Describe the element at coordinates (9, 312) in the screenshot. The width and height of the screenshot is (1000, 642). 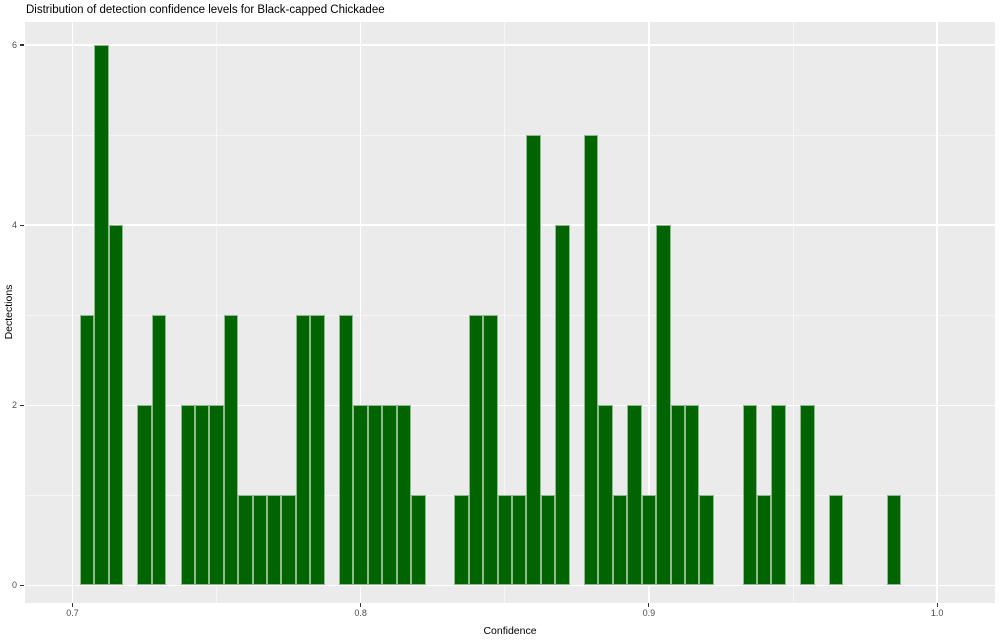
I see `y-axis-title: Dectections` at that location.